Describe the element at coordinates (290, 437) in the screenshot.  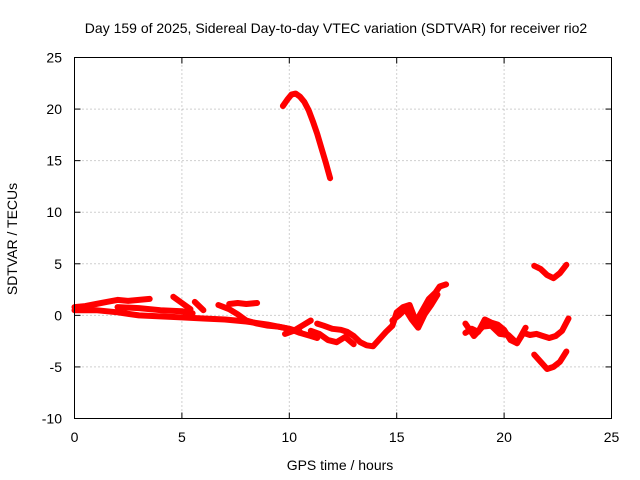
I see `x-tick-label: 10` at that location.